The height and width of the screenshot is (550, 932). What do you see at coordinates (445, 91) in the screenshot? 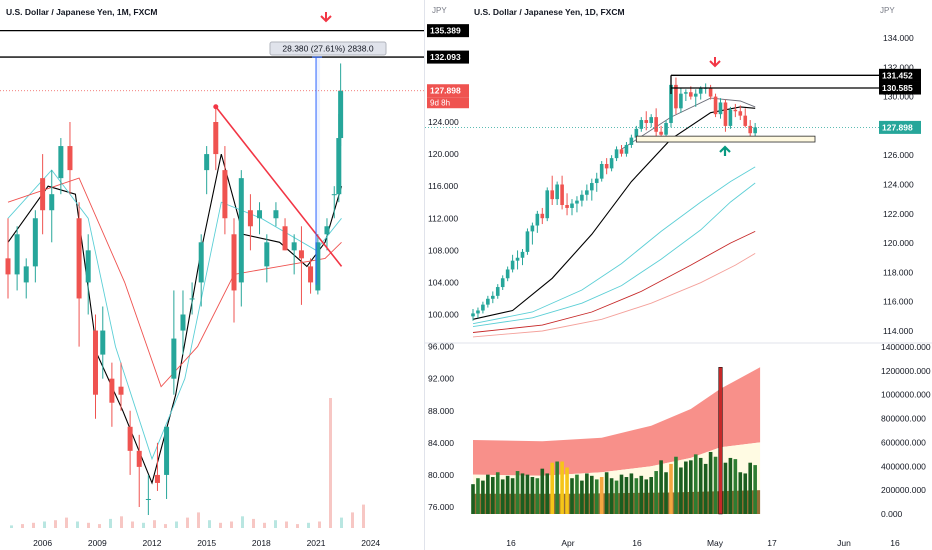
I see `price-tag-label: 127.898` at bounding box center [445, 91].